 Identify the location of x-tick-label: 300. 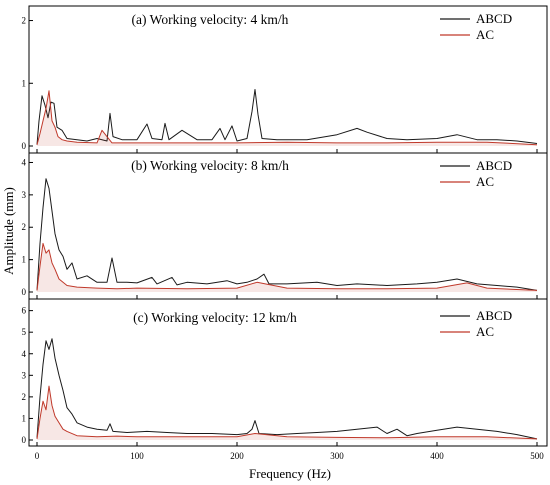
(337, 456).